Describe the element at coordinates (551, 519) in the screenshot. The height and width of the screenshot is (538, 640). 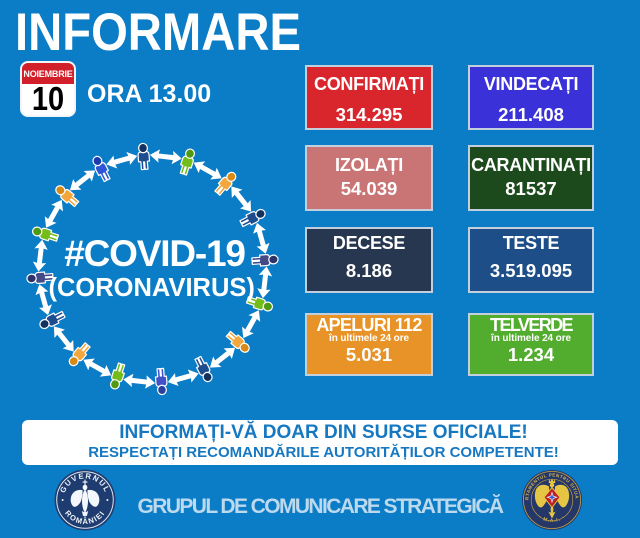
I see `svg-text: · M.A.I. ·` at that location.